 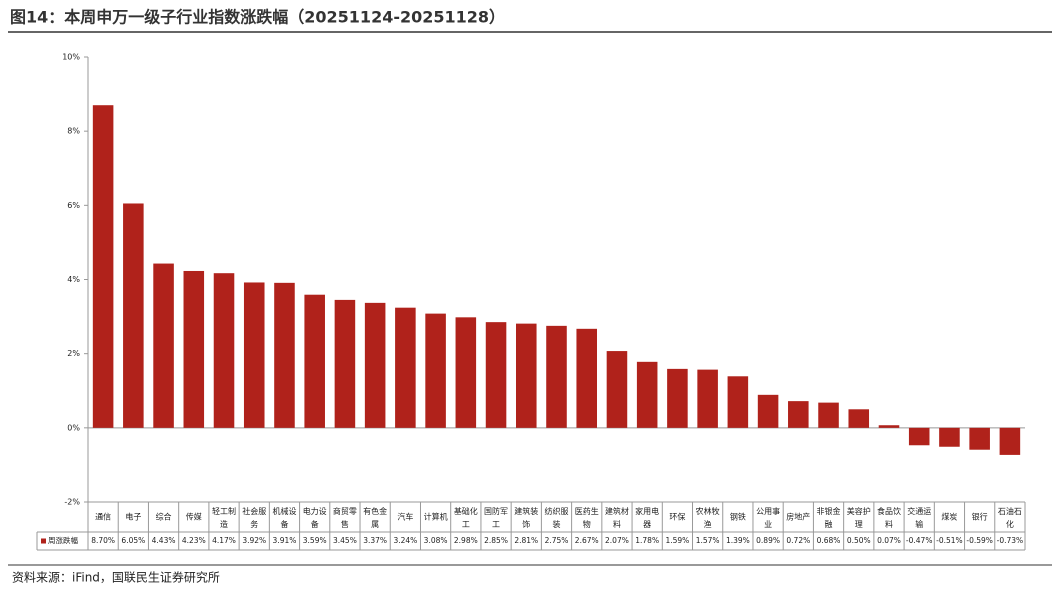 I want to click on x-tick-label: 环保, so click(x=677, y=517).